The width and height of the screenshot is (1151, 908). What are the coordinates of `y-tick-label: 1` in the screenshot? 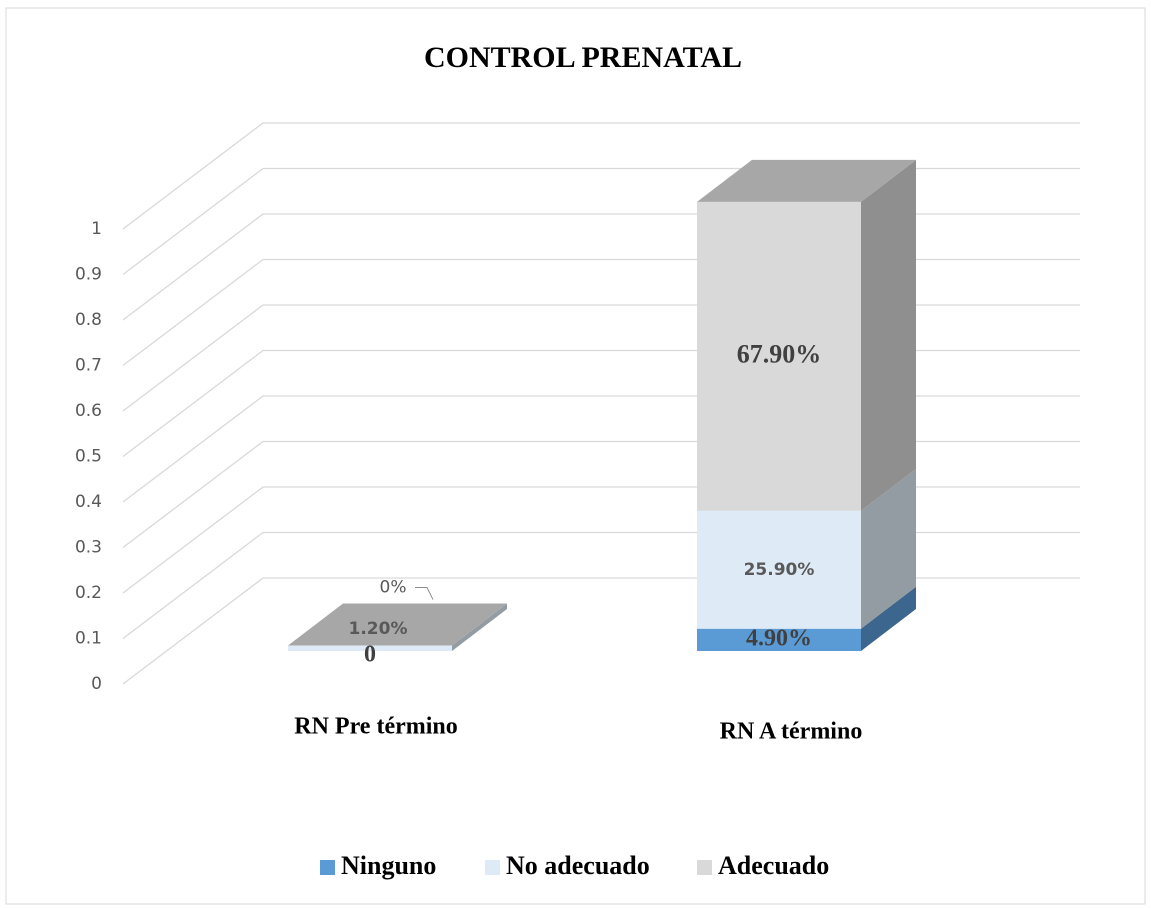 It's located at (96, 229).